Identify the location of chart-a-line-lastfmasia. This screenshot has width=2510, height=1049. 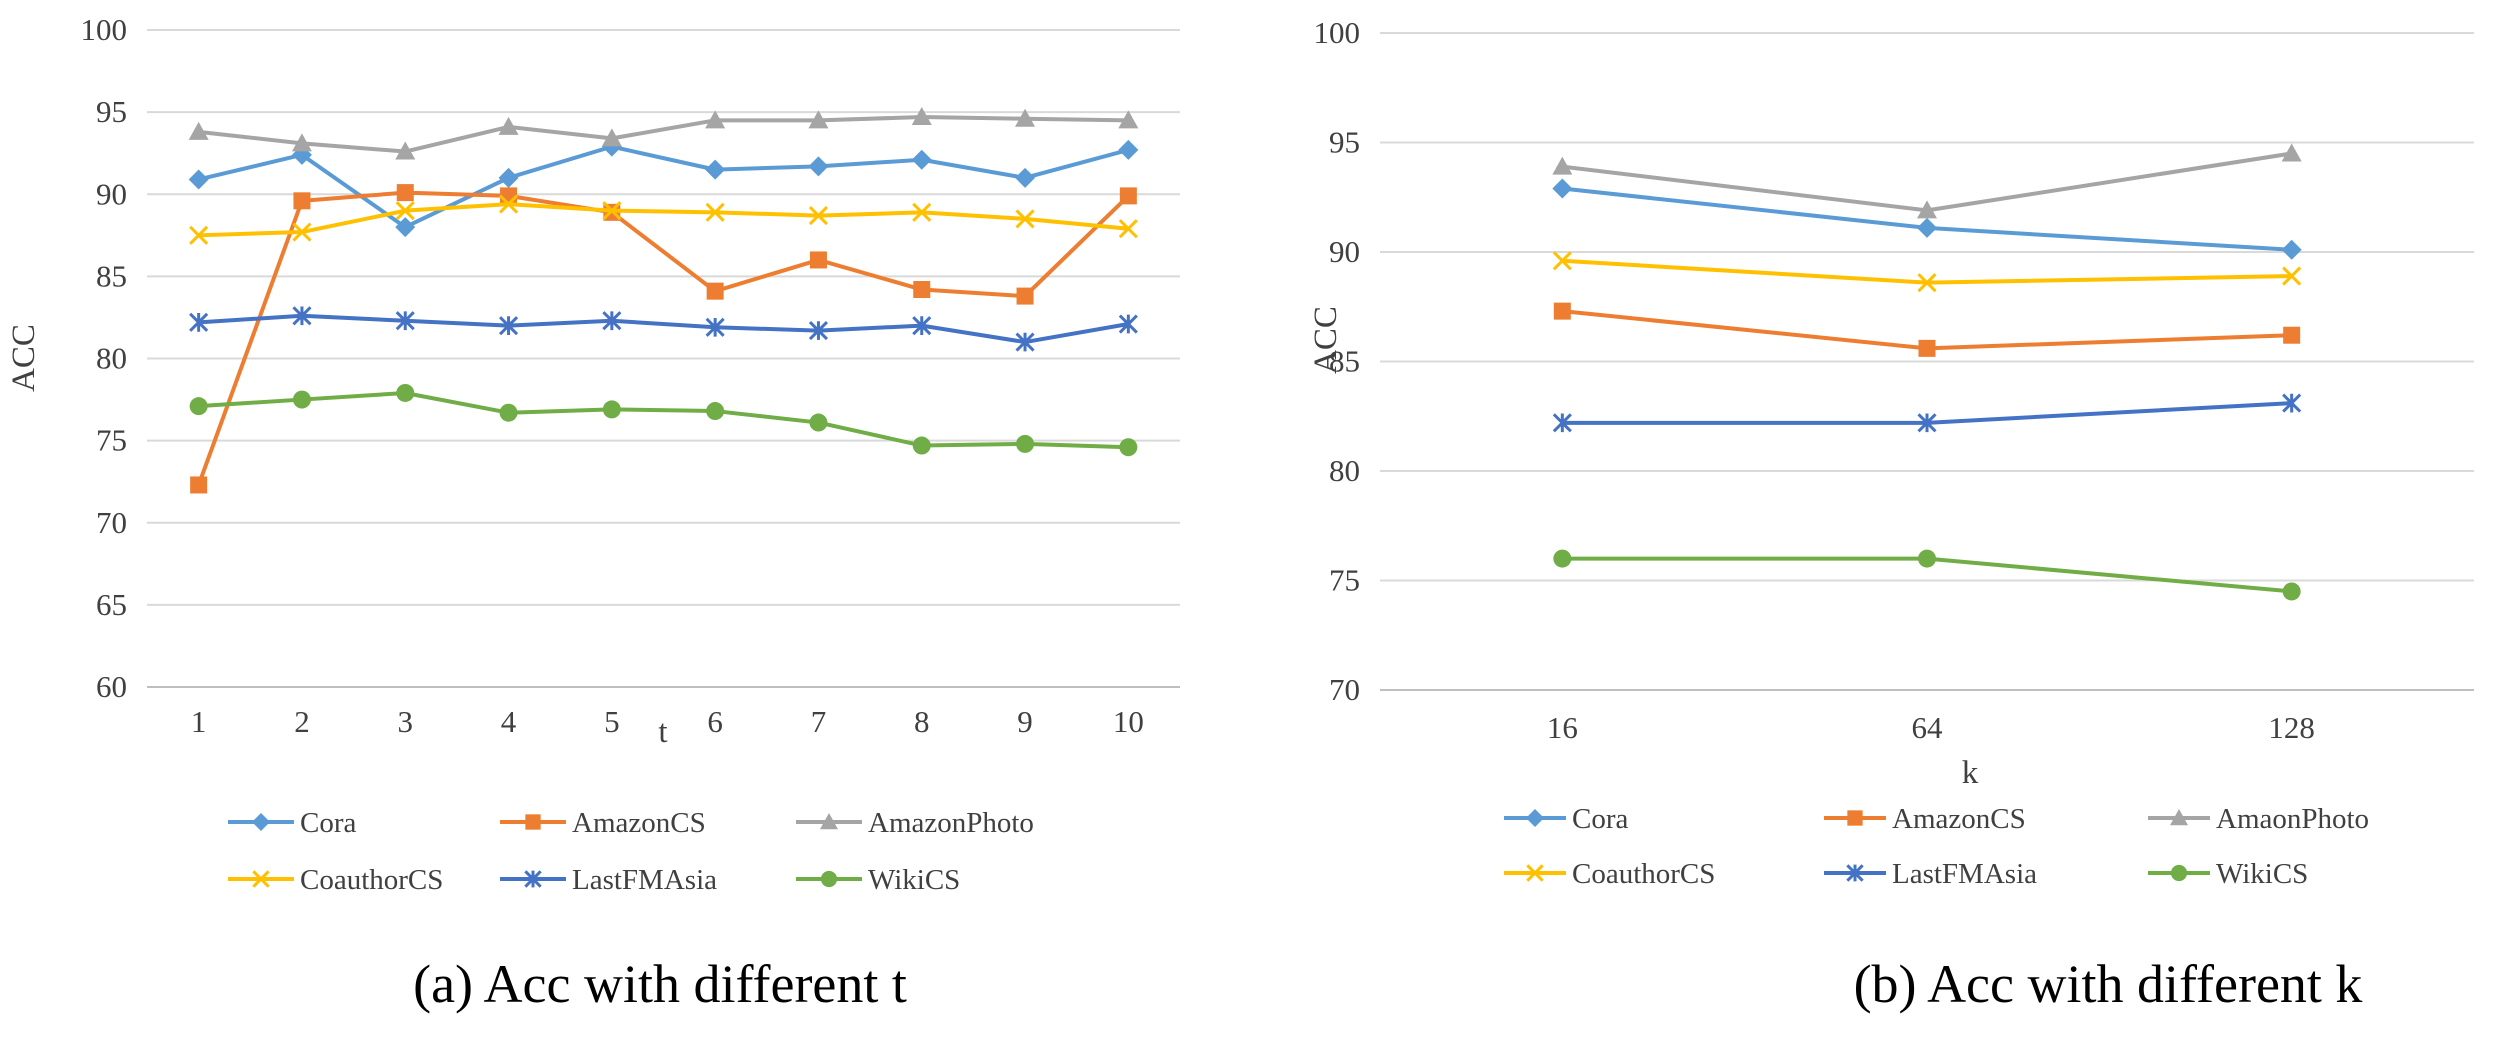
(663, 329).